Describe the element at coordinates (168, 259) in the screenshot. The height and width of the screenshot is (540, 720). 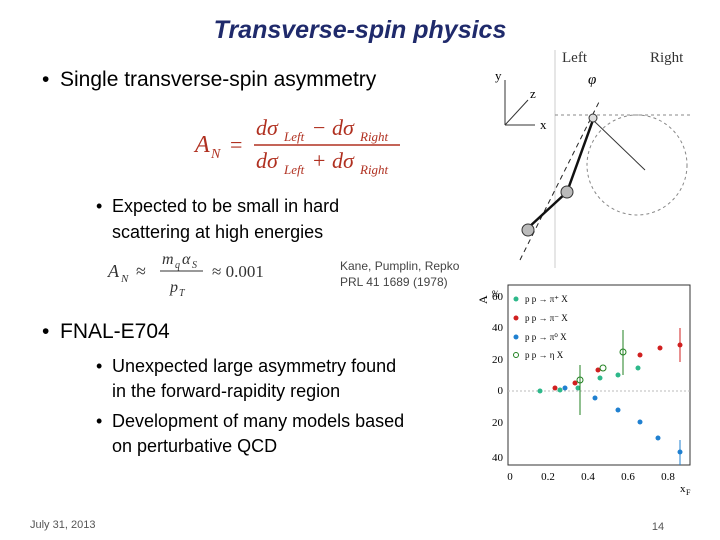
I see `f-num: m` at that location.